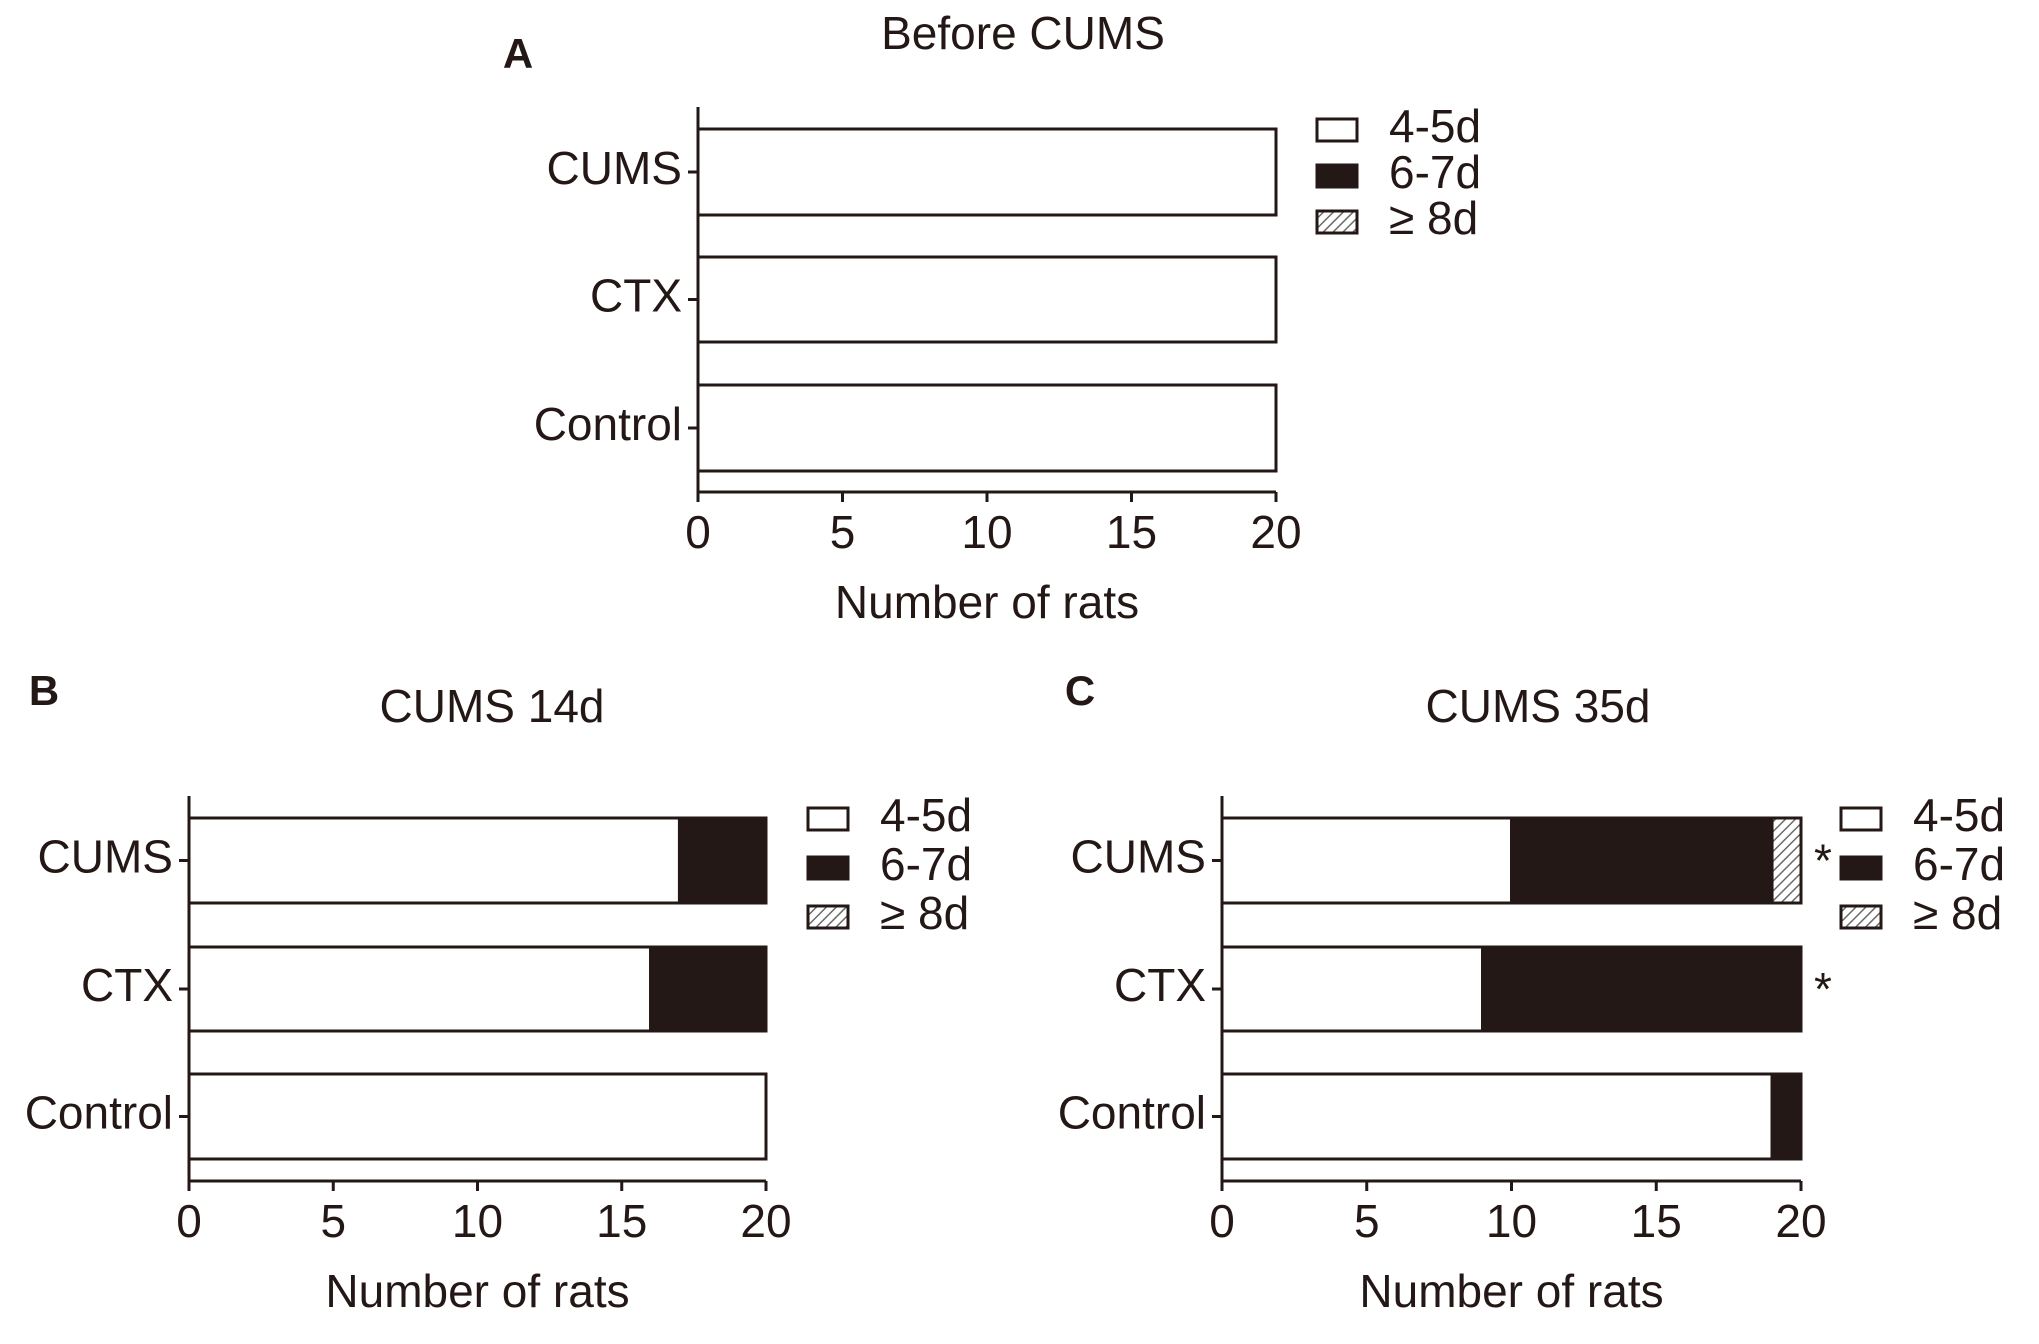 The image size is (2039, 1344). I want to click on panel-label: C, so click(1080, 690).